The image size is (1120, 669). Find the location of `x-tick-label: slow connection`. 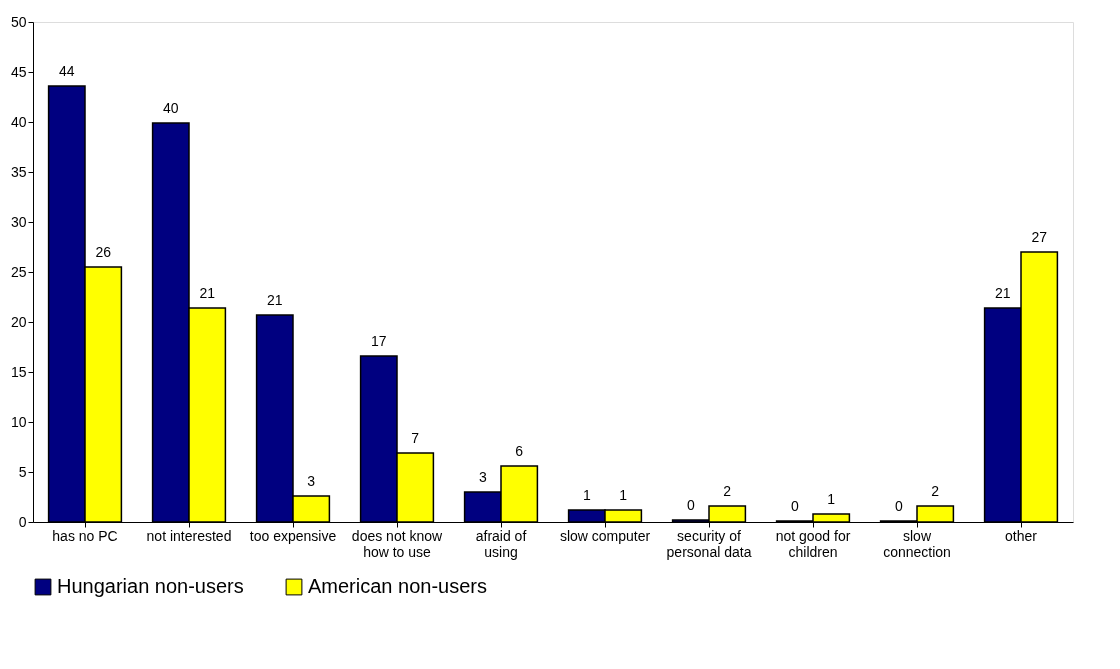

x-tick-label: slow connection is located at coordinates (917, 543).